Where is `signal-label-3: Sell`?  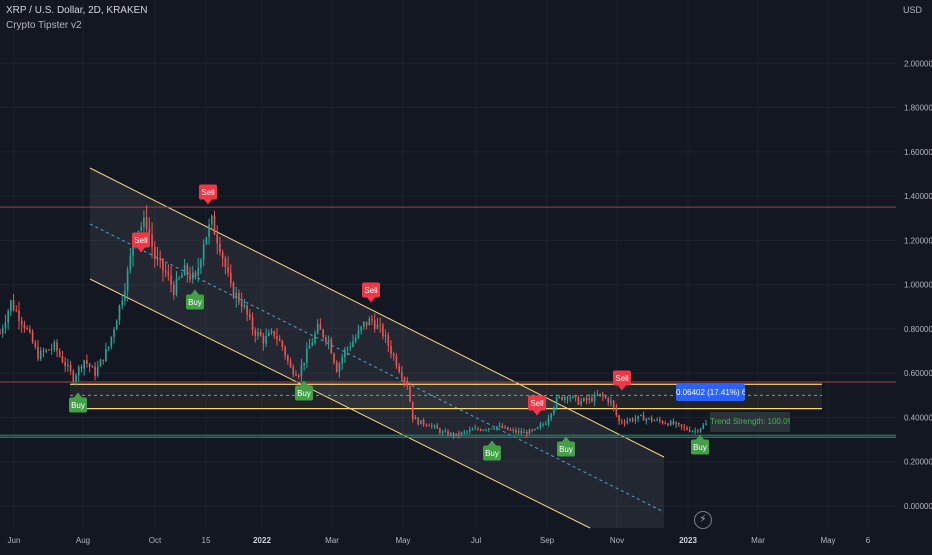
signal-label-3: Sell is located at coordinates (141, 240).